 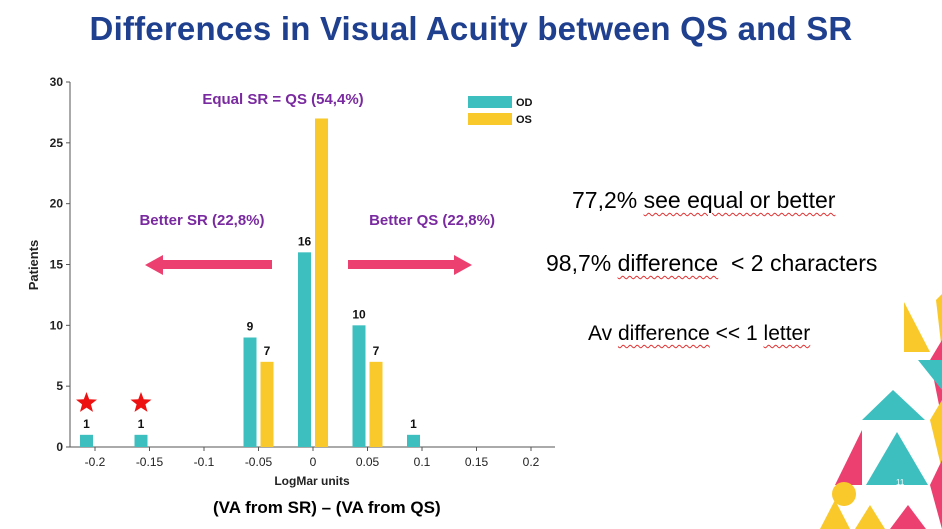 What do you see at coordinates (312, 481) in the screenshot?
I see `x-axis-title: LogMar units` at bounding box center [312, 481].